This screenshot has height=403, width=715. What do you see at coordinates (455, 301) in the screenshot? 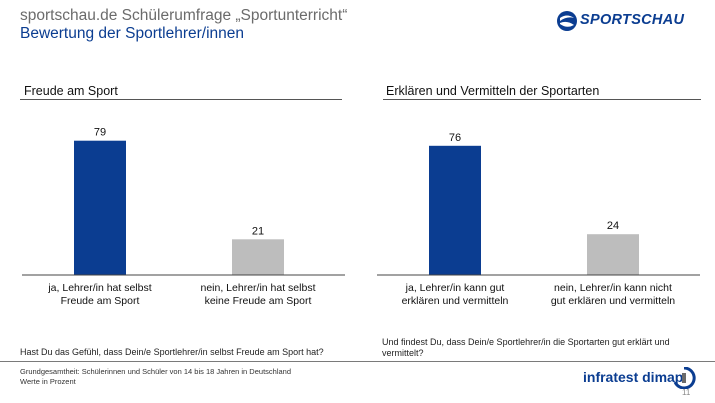
I see `chart-2-category-label-0-line-1: erklären und vermitteln` at bounding box center [455, 301].